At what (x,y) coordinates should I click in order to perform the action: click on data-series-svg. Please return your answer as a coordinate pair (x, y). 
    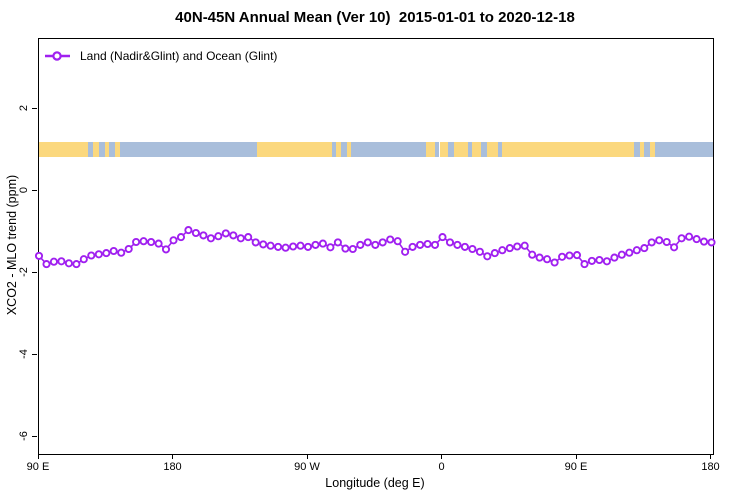
    Looking at the image, I should click on (375, 247).